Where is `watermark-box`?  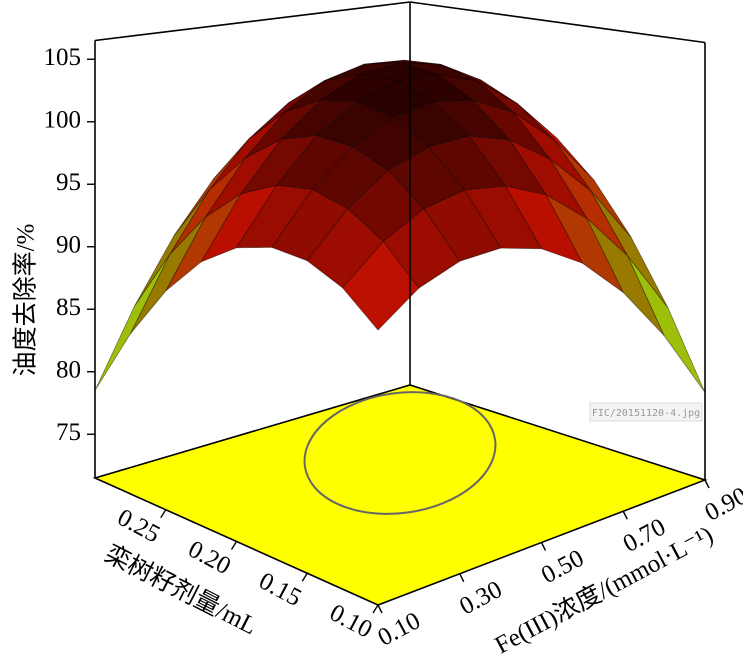
watermark-box is located at coordinates (646, 412).